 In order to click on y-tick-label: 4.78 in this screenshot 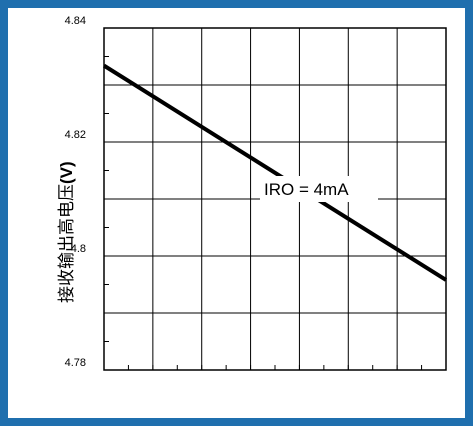, I will do `click(75, 363)`.